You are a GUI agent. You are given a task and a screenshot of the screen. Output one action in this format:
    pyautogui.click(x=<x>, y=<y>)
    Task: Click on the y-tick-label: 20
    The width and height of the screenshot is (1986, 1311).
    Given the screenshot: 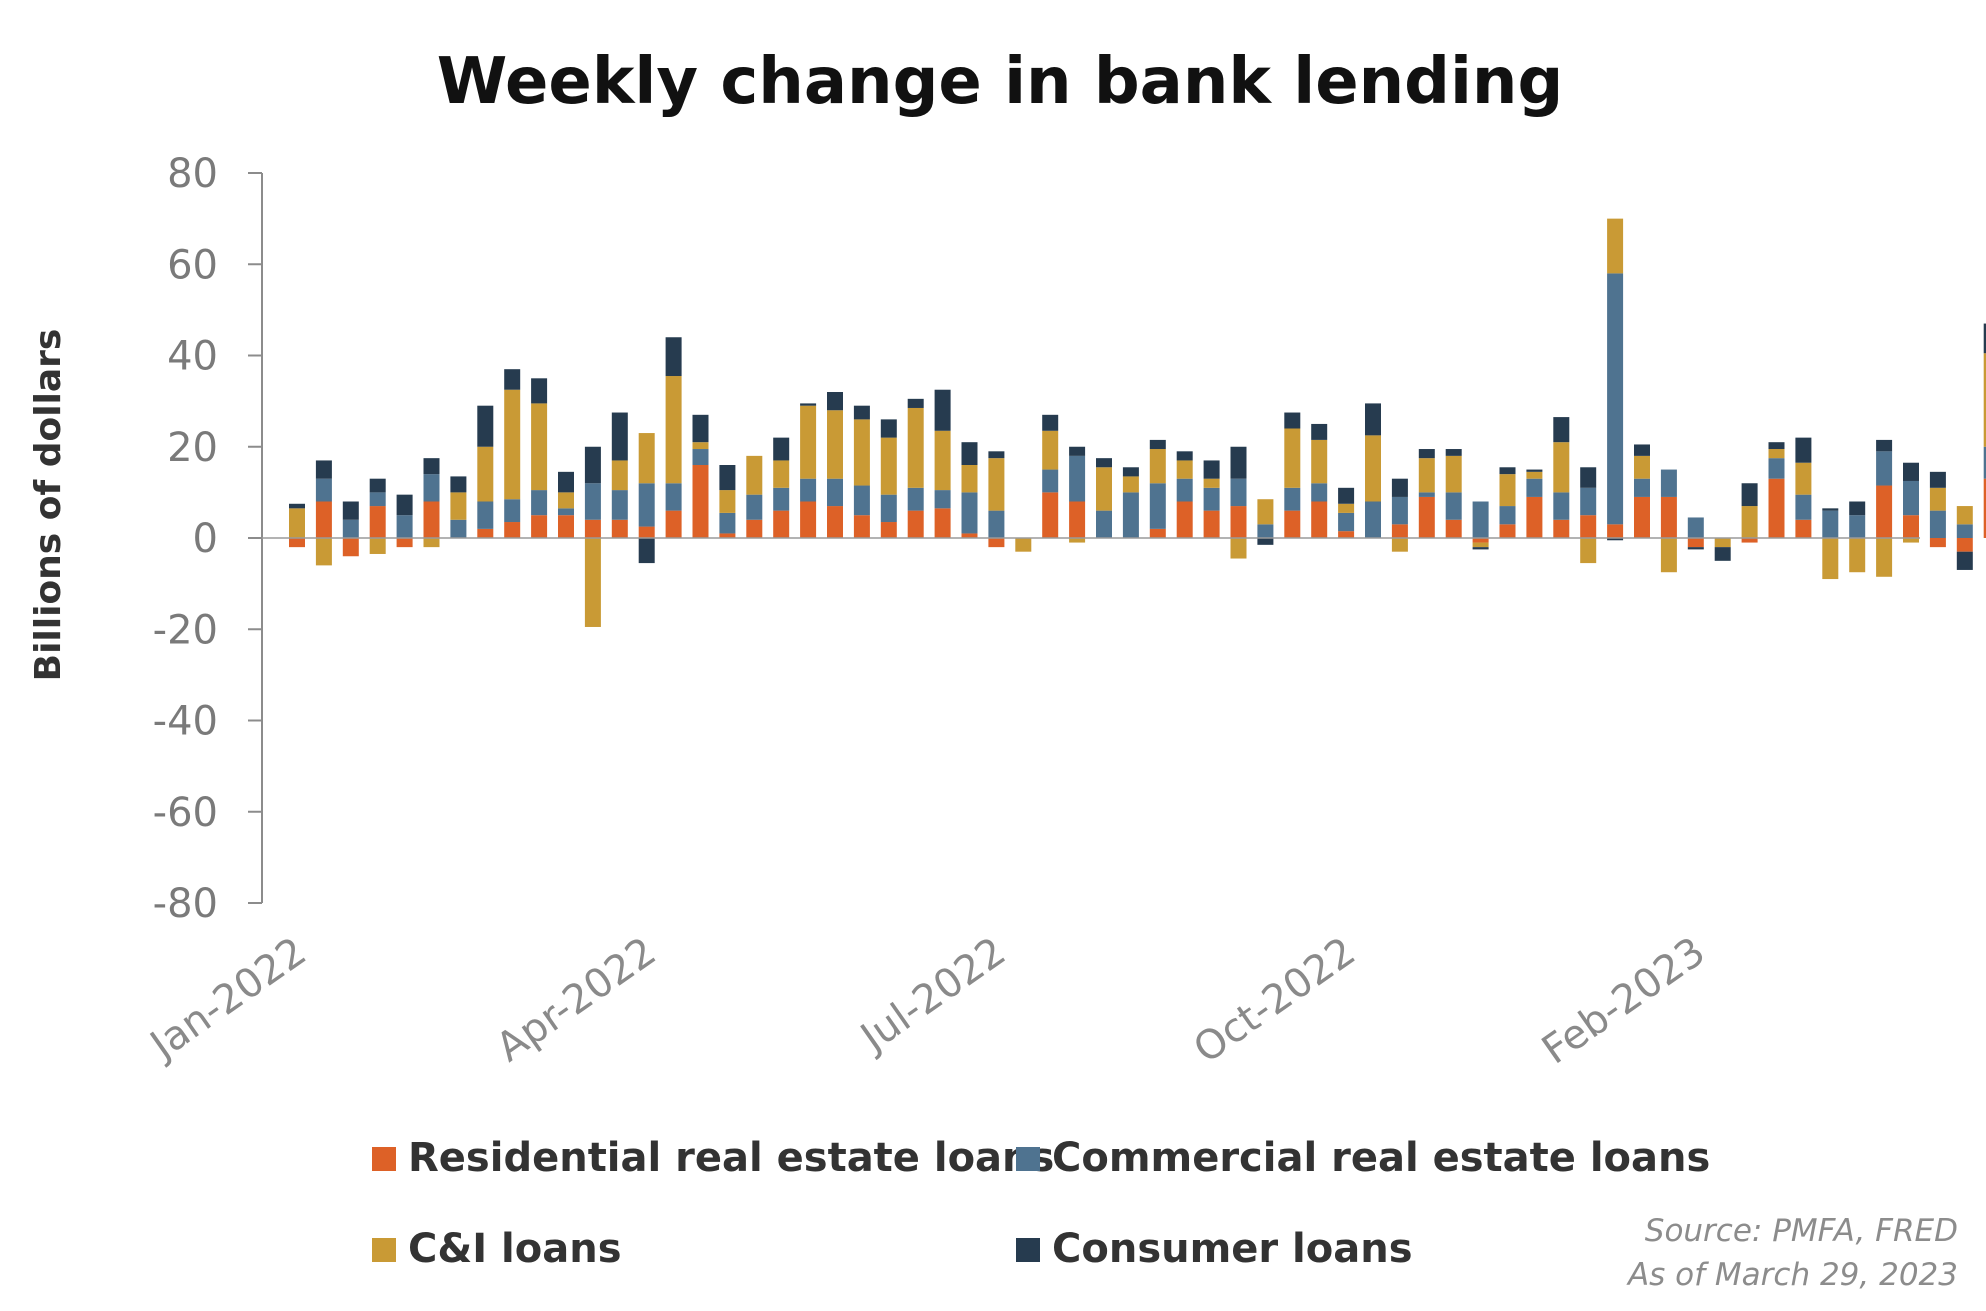 What is the action you would take?
    pyautogui.click(x=192, y=448)
    